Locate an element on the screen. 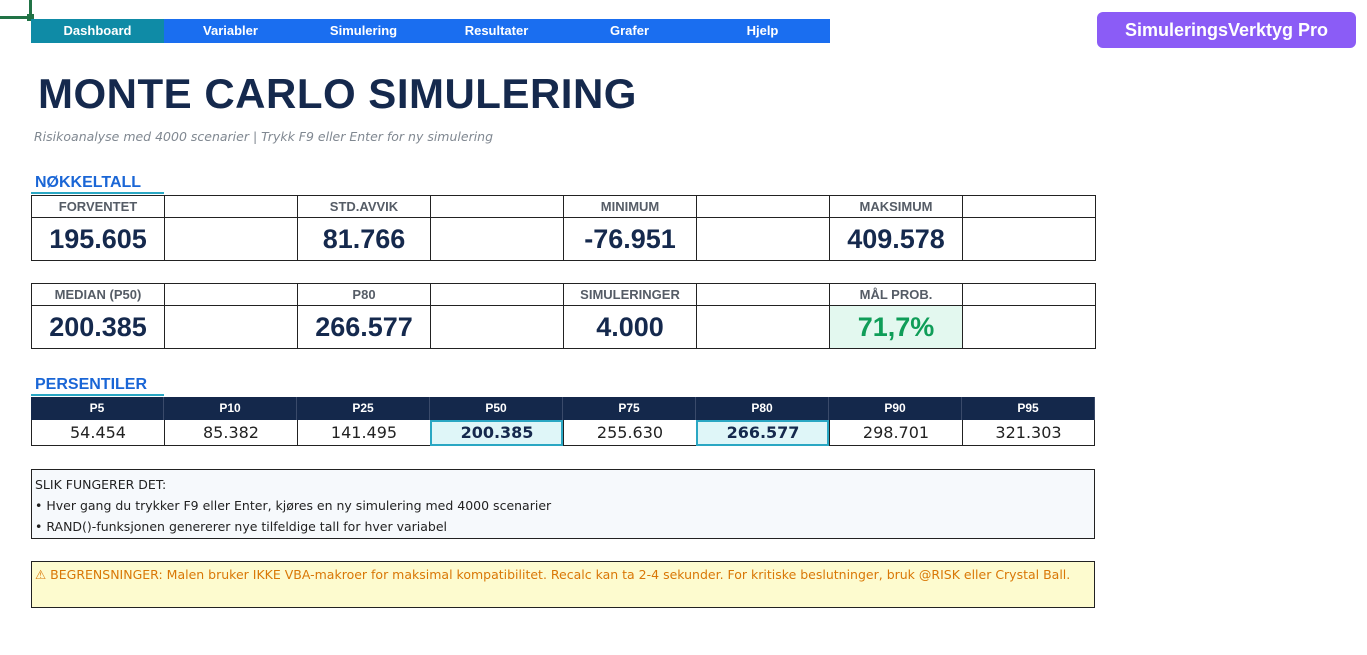 This screenshot has height=655, width=1367. kpi-label-p80: P80 is located at coordinates (364, 295).